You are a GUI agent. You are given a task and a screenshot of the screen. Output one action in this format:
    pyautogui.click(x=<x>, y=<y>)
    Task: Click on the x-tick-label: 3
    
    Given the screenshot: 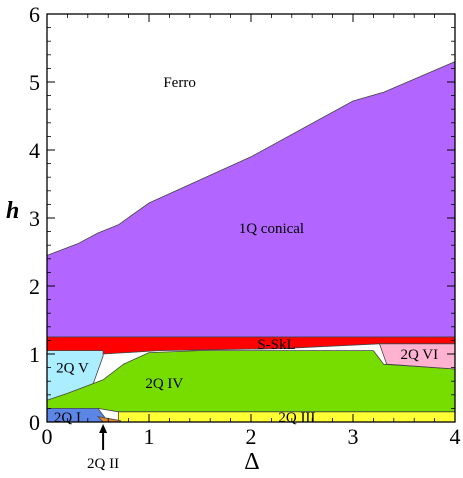 What is the action you would take?
    pyautogui.click(x=353, y=436)
    